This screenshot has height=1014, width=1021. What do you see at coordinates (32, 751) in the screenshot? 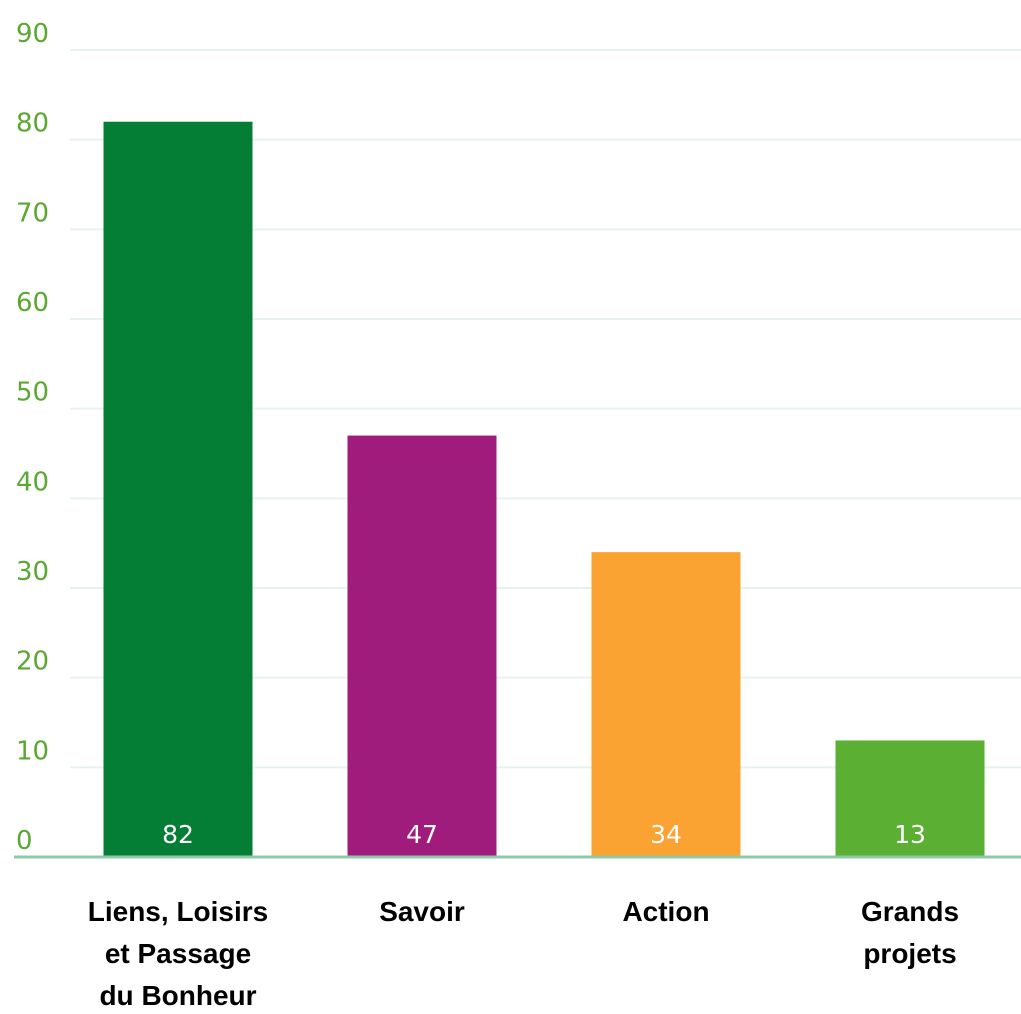
I see `y-tick-label: 10` at bounding box center [32, 751].